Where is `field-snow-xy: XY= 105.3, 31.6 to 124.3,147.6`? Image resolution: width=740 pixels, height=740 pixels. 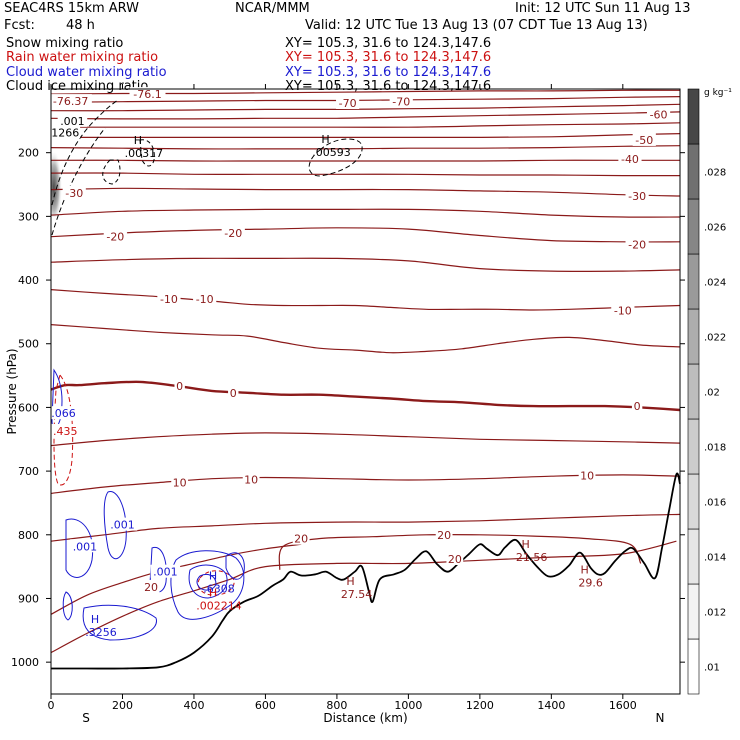 field-snow-xy: XY= 105.3, 31.6 to 124.3,147.6 is located at coordinates (388, 43).